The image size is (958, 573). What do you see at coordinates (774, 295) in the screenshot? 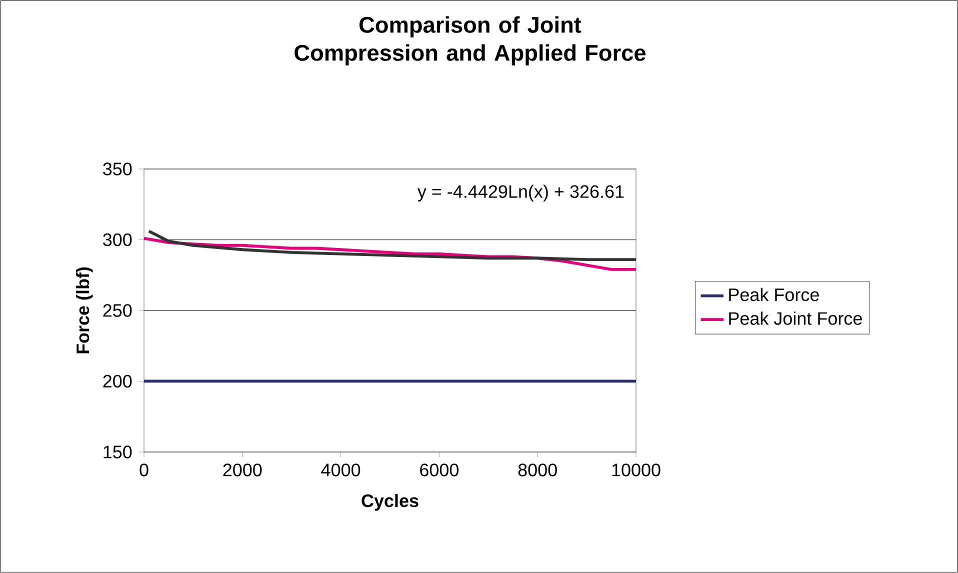
I see `legend-label: Peak Force` at bounding box center [774, 295].